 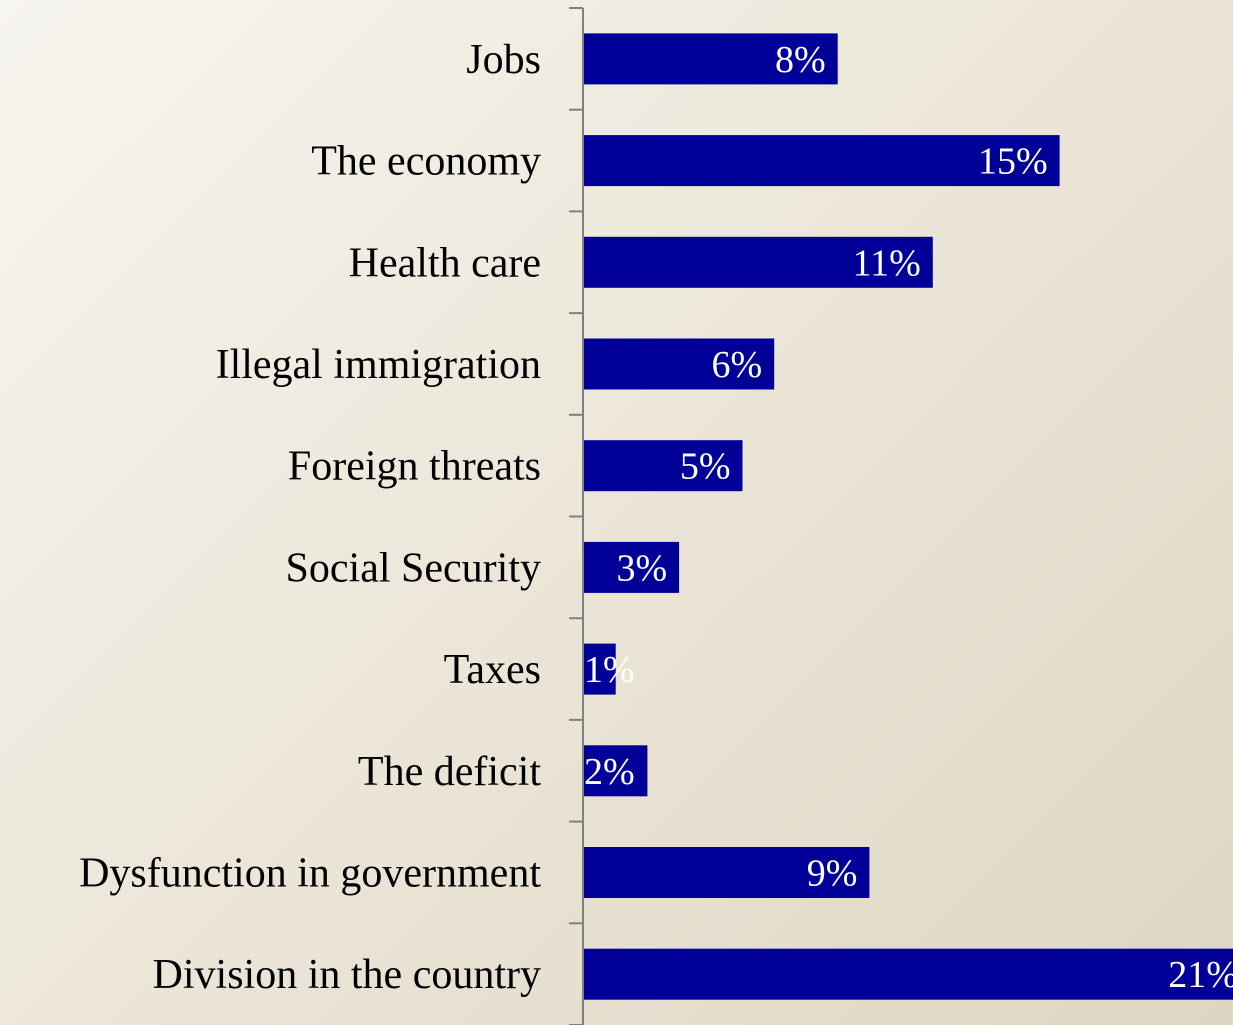 What do you see at coordinates (378, 365) in the screenshot?
I see `category-label: Illegal immigration` at bounding box center [378, 365].